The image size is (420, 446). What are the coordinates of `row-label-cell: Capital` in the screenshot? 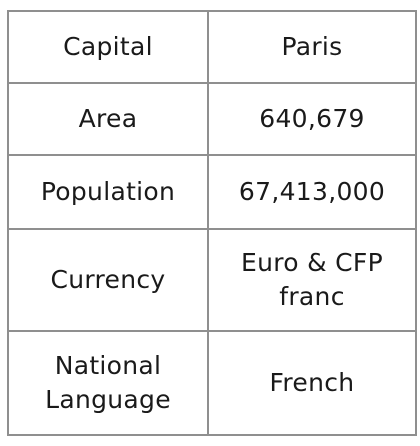 It's located at (108, 47).